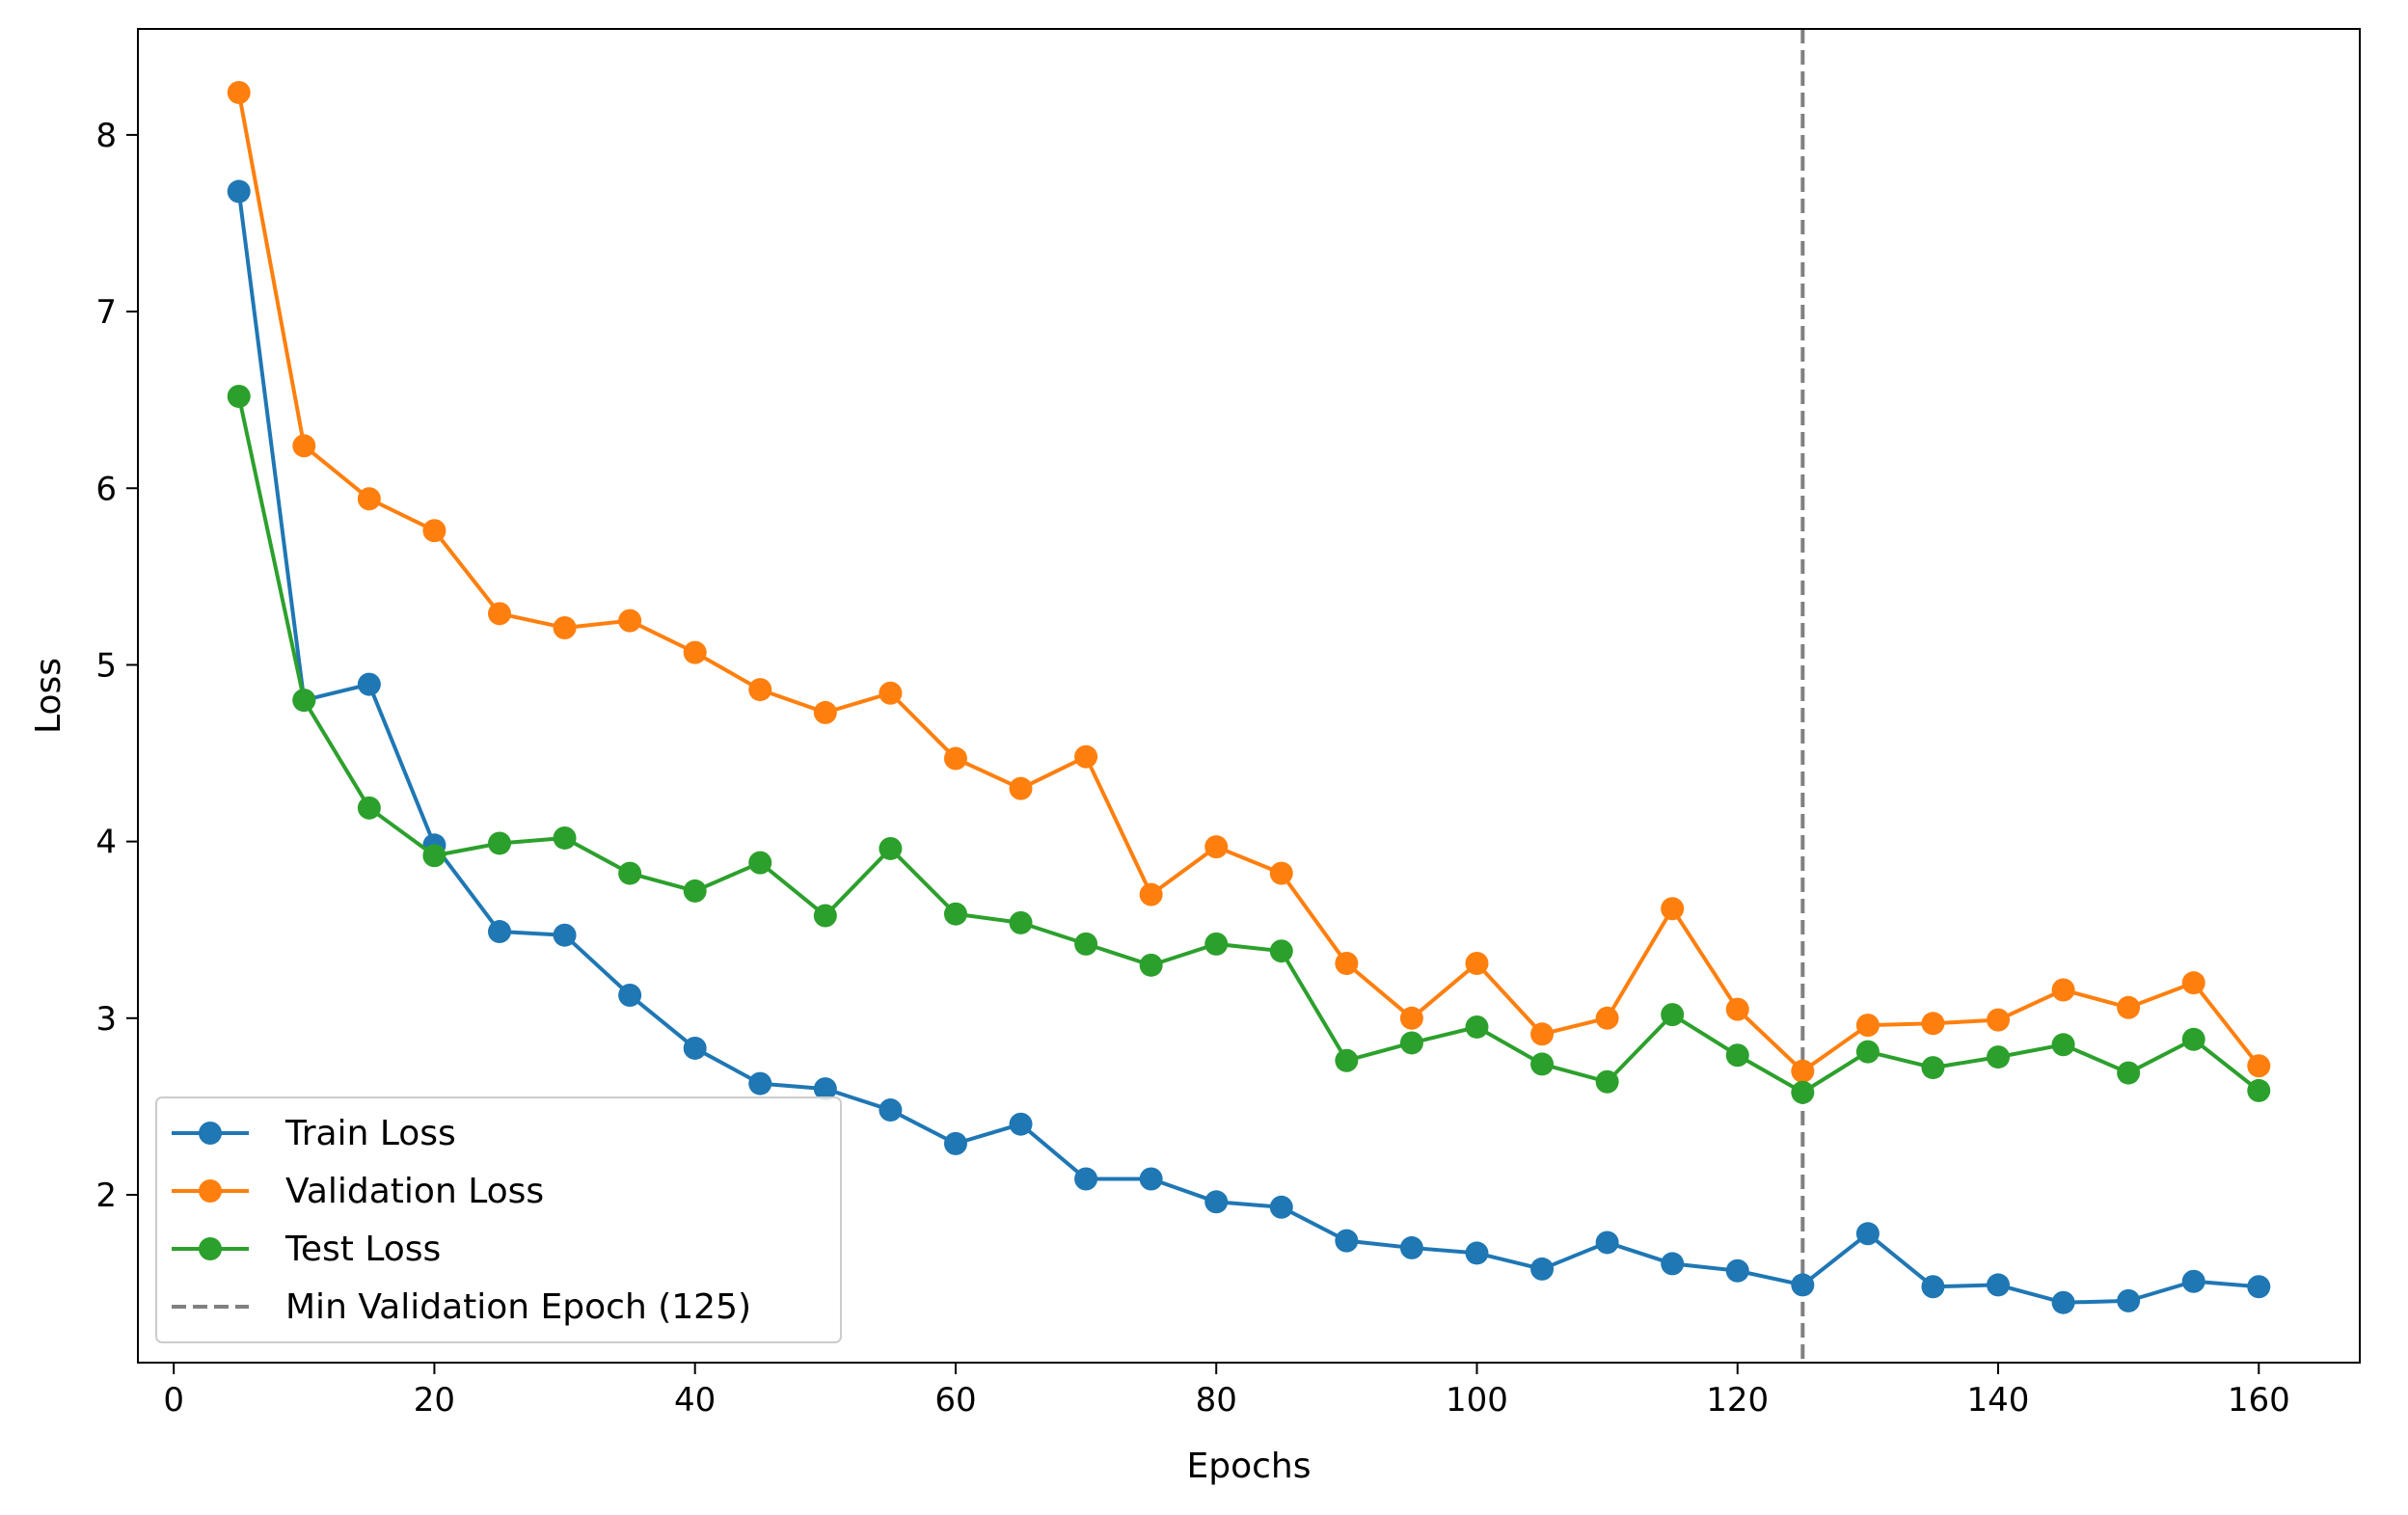 Image resolution: width=2408 pixels, height=1515 pixels. What do you see at coordinates (106, 1196) in the screenshot?
I see `y-tick-label: 2` at bounding box center [106, 1196].